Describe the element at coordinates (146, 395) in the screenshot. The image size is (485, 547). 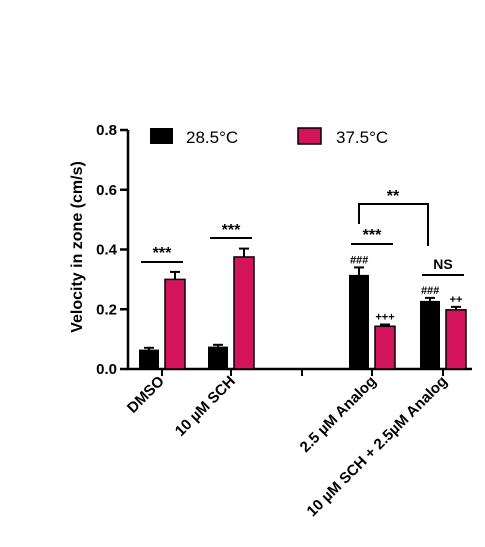
I see `x-category-label: DMSO` at that location.